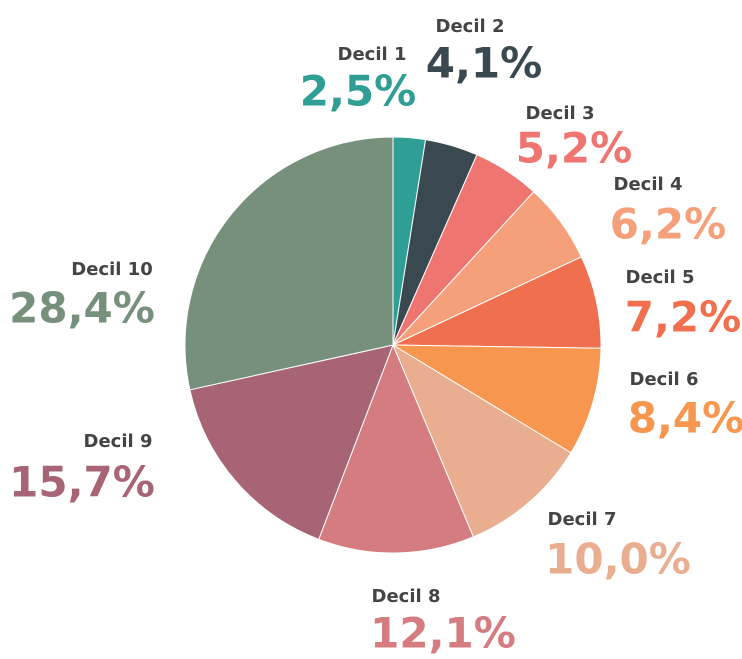  Describe the element at coordinates (618, 559) in the screenshot. I see `slice-value: 10,0%` at that location.